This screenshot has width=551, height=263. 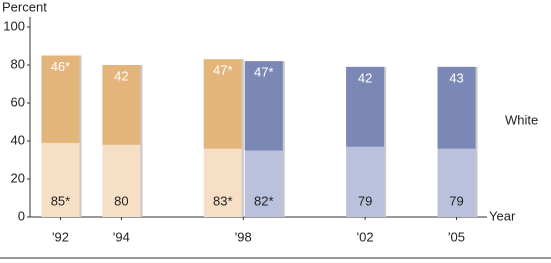 I want to click on value-label: 80, so click(x=121, y=200).